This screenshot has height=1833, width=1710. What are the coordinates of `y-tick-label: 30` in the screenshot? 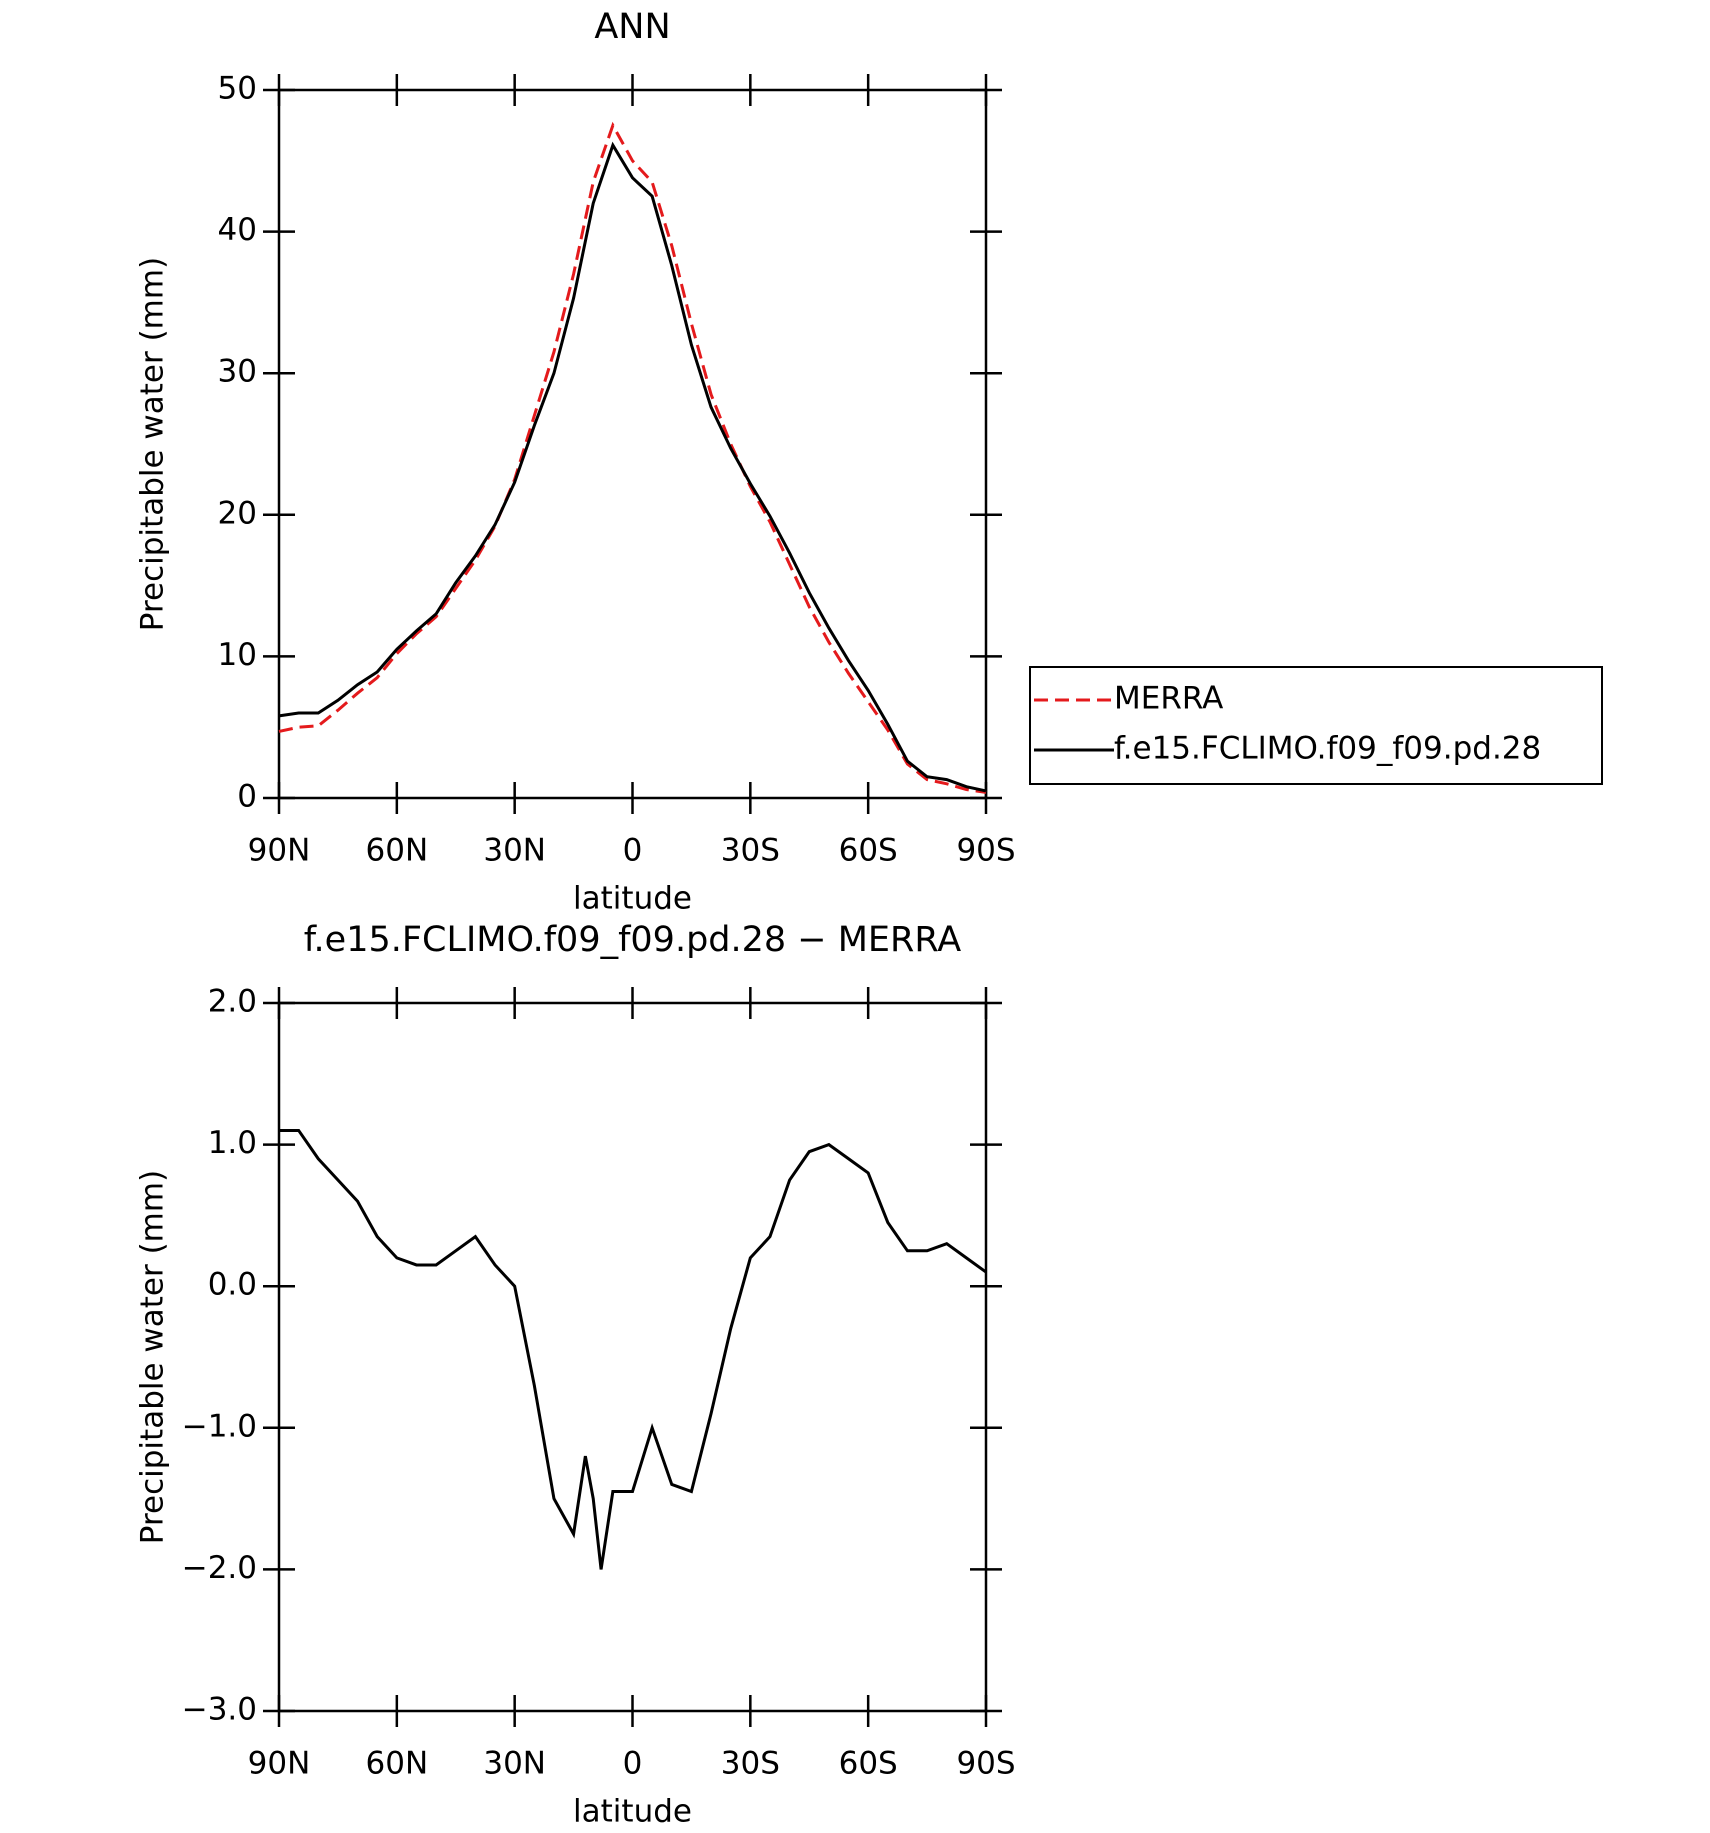 It's located at (237, 372).